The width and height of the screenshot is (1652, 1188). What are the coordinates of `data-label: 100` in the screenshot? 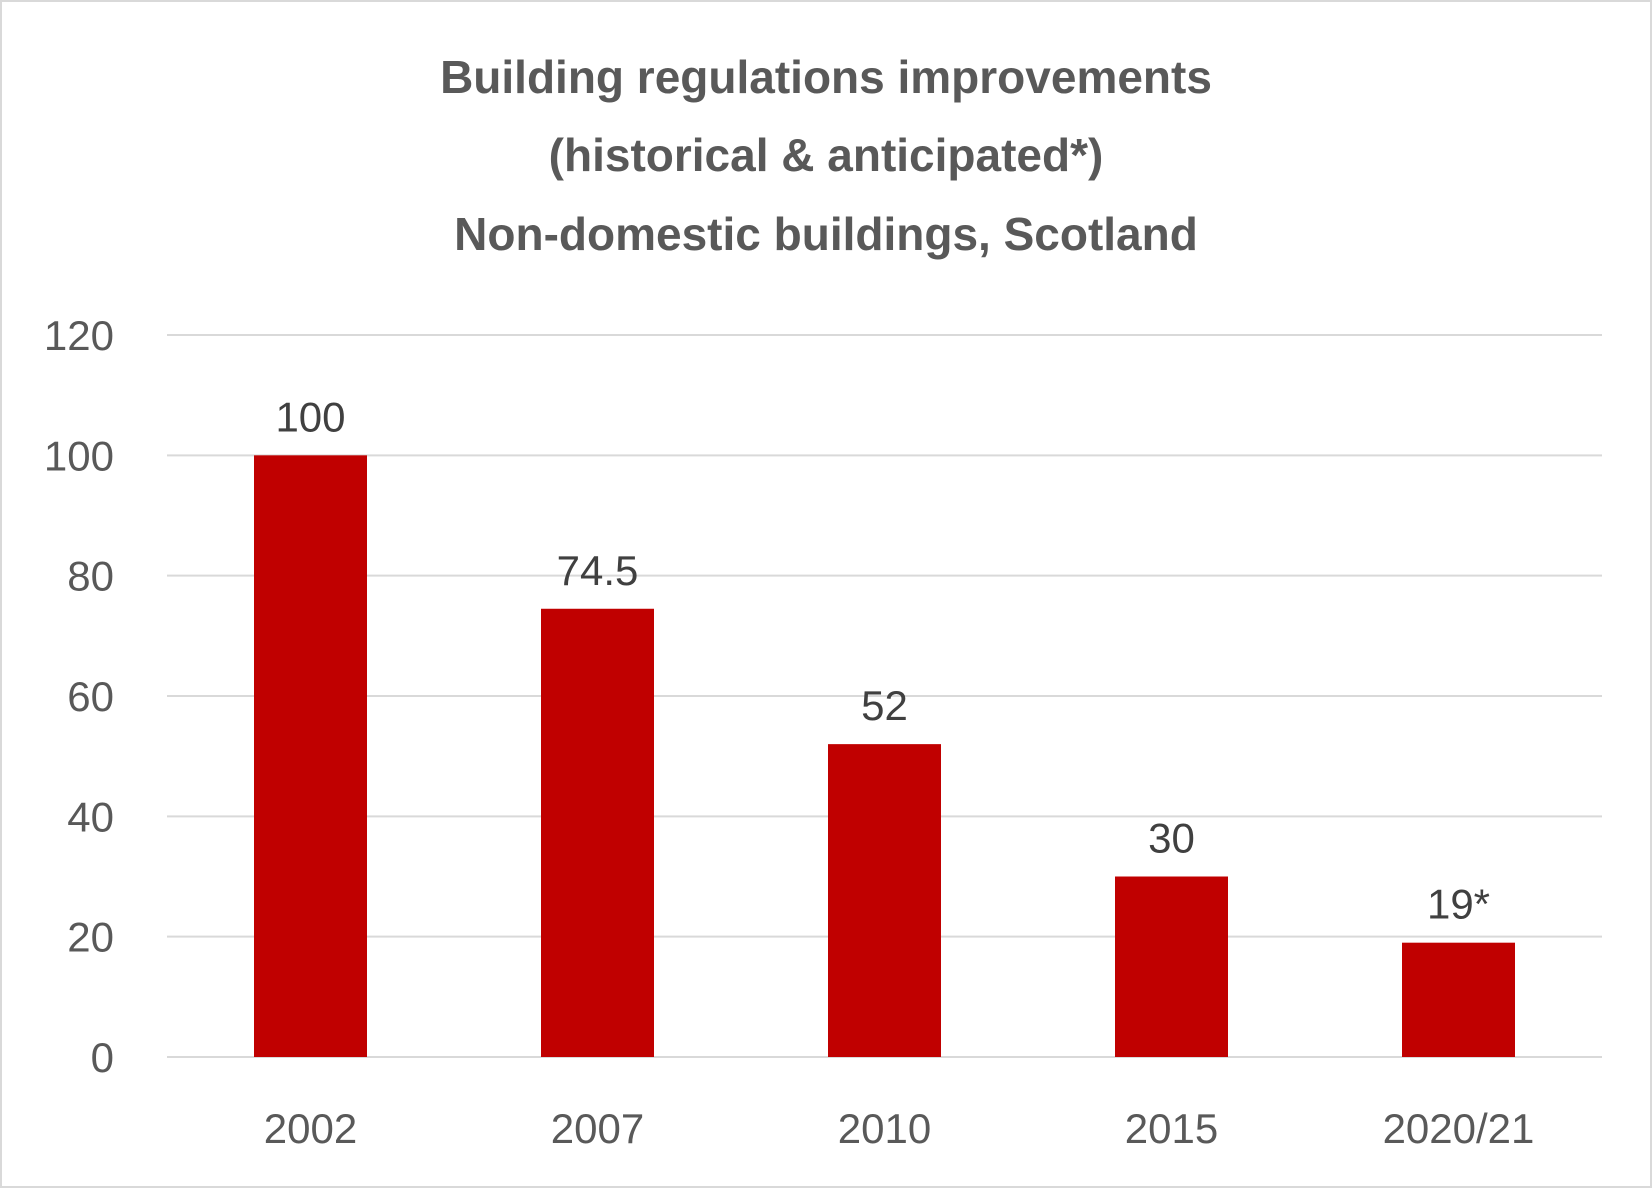 It's located at (310, 416).